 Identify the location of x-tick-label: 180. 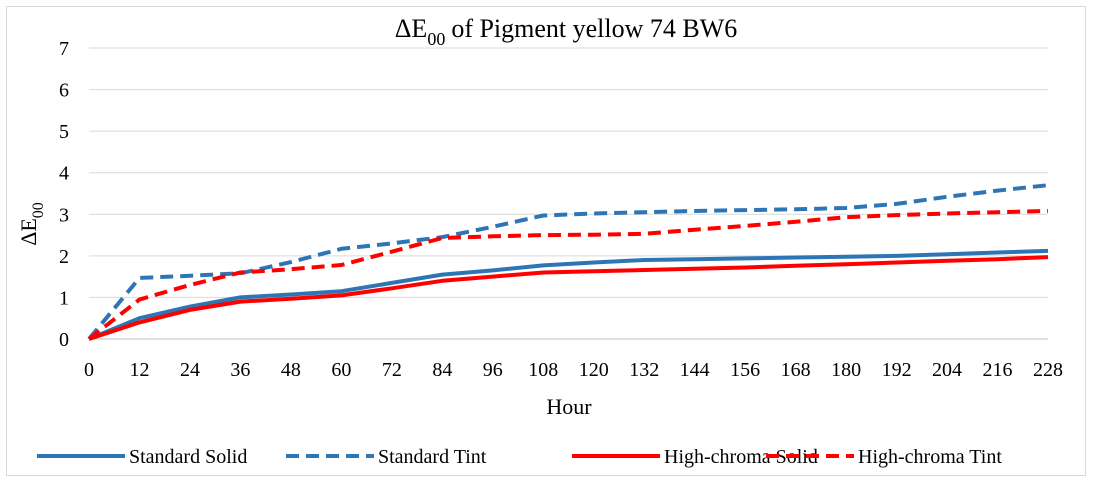
(846, 370).